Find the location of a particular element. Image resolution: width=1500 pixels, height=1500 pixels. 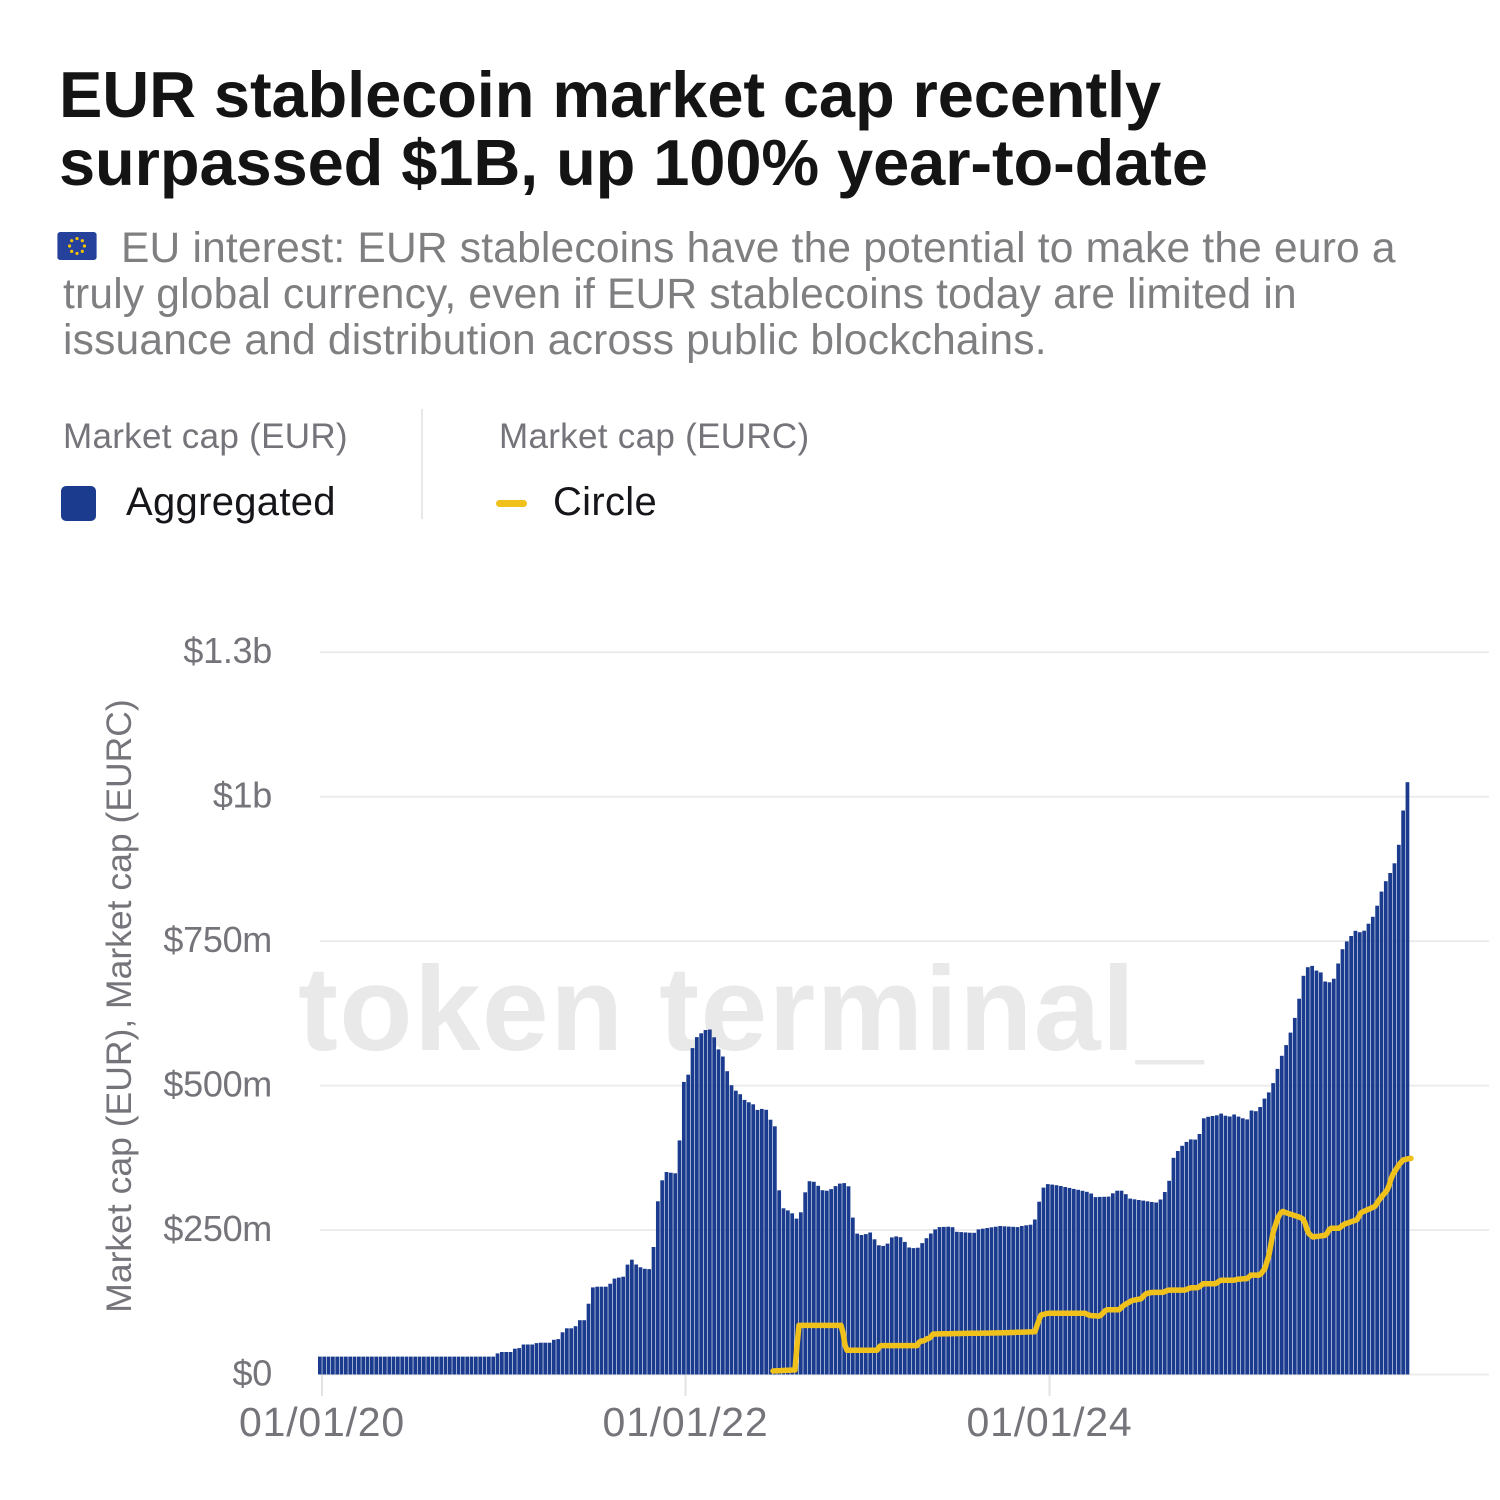

svg-text: $500m is located at coordinates (217, 1084).